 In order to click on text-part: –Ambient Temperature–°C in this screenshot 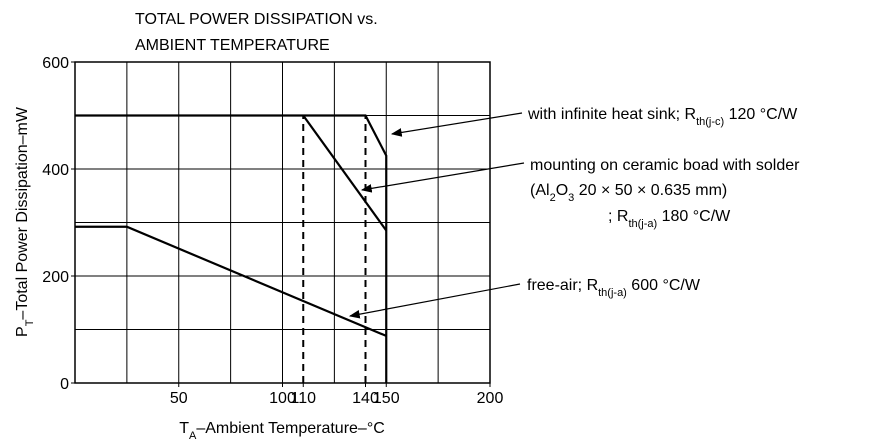, I will do `click(290, 428)`.